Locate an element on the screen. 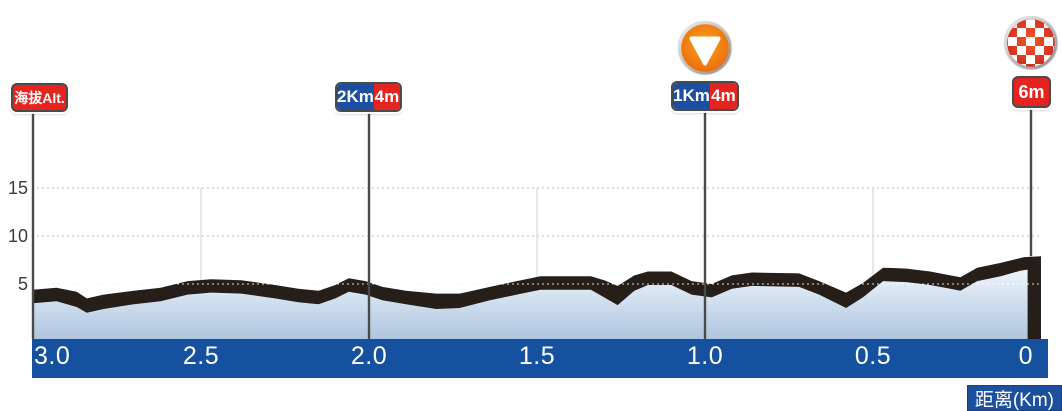  marker-2km-altitude-label: 4m is located at coordinates (386, 97).